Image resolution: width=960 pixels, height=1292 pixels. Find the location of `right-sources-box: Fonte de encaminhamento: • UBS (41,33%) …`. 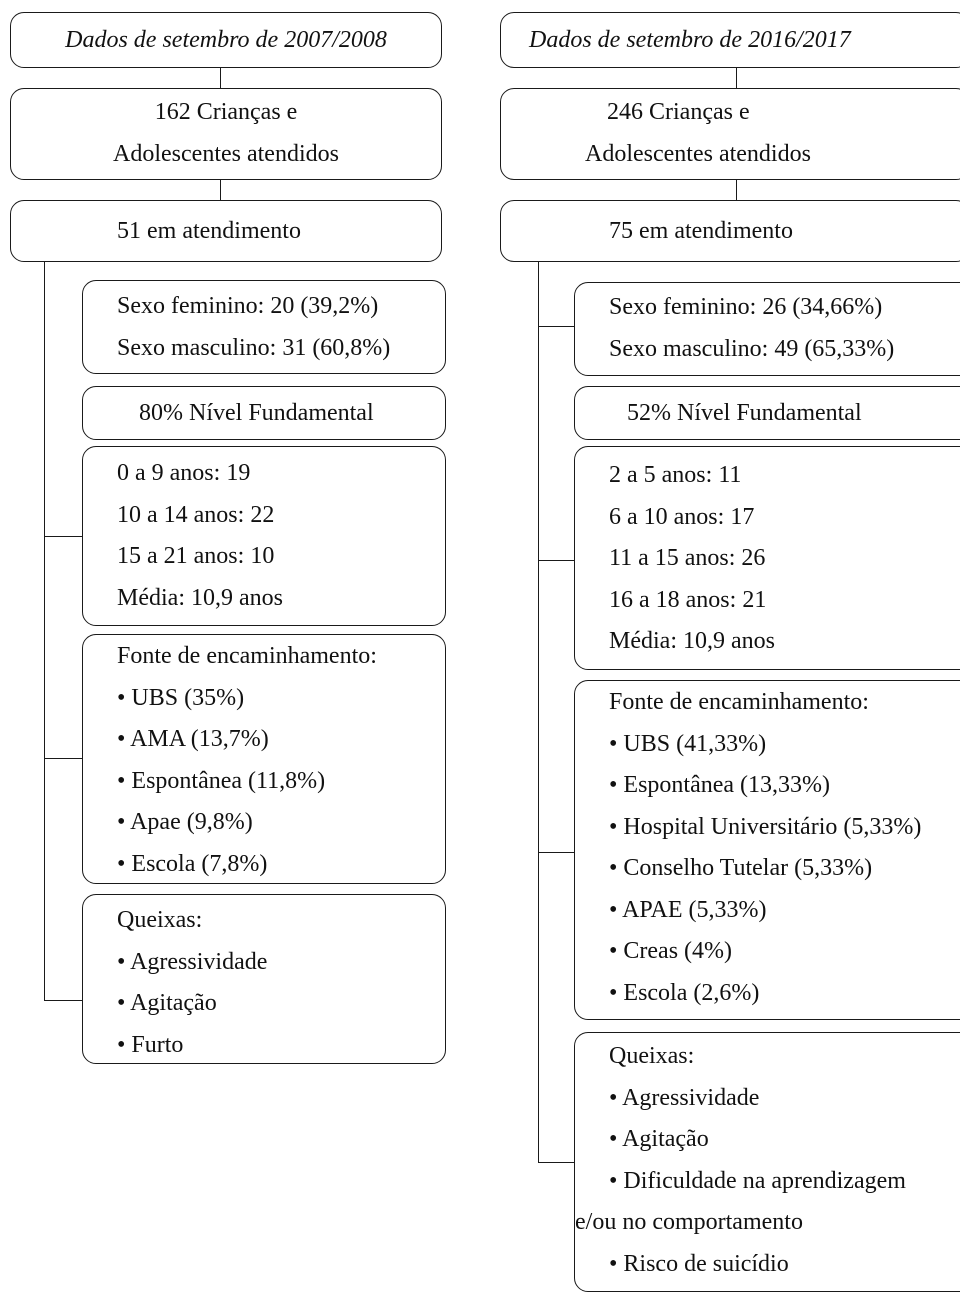

right-sources-box: Fonte de encaminhamento: • UBS (41,33%) … is located at coordinates (767, 850).